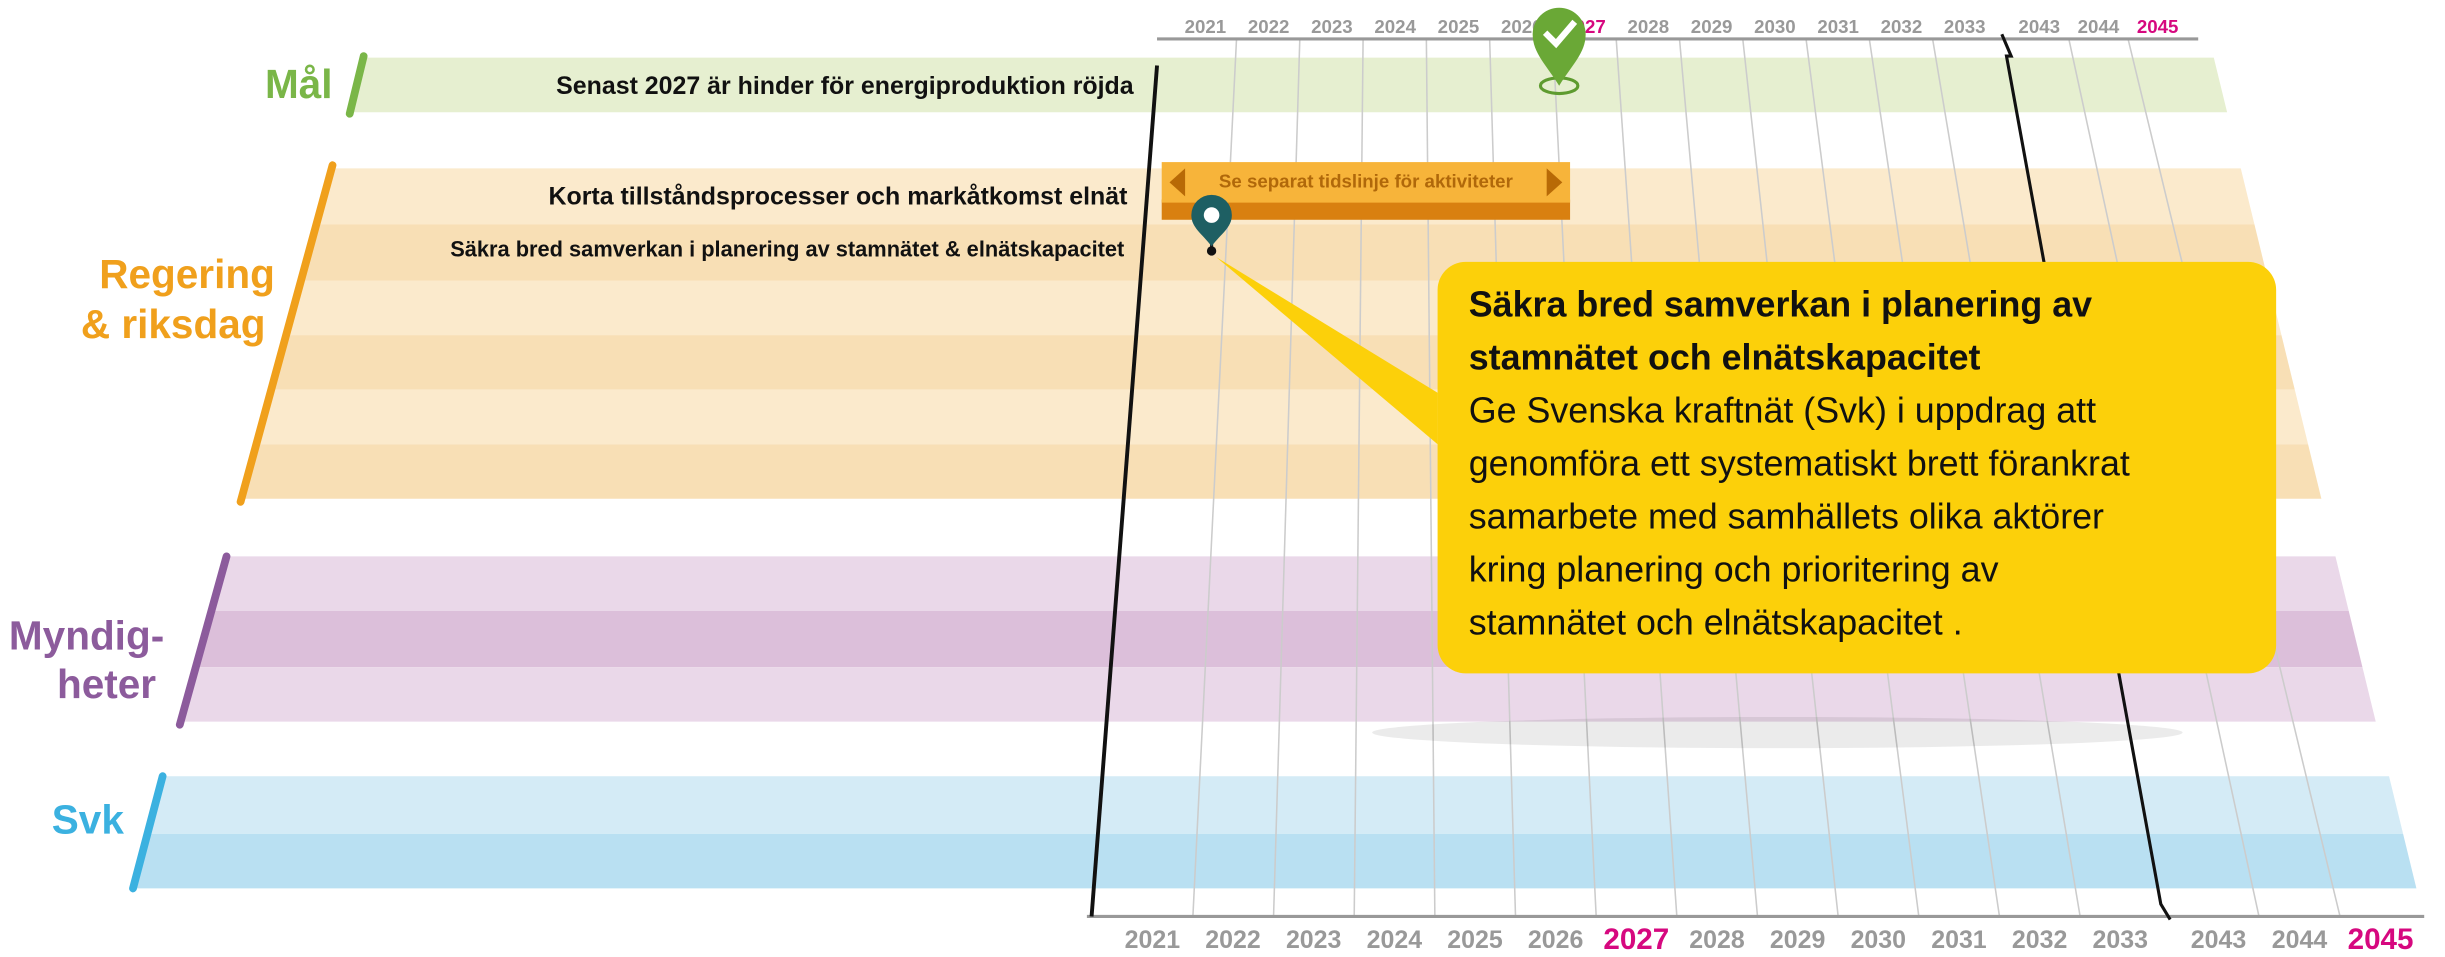  I want to click on year-label-bottom: 2045, so click(2381, 939).